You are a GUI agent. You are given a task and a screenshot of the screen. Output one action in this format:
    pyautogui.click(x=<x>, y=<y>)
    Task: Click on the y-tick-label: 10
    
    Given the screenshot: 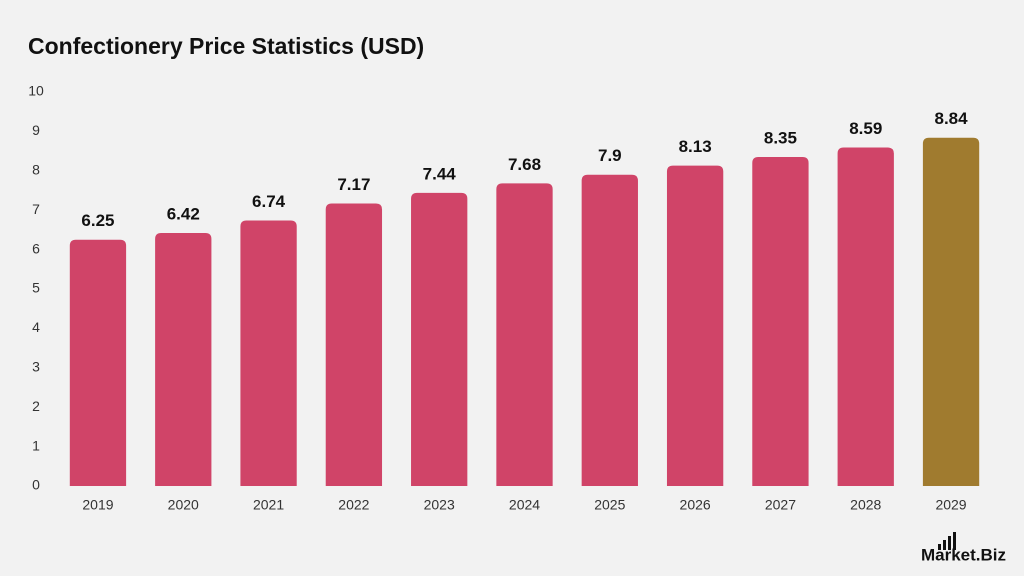 What is the action you would take?
    pyautogui.click(x=36, y=91)
    